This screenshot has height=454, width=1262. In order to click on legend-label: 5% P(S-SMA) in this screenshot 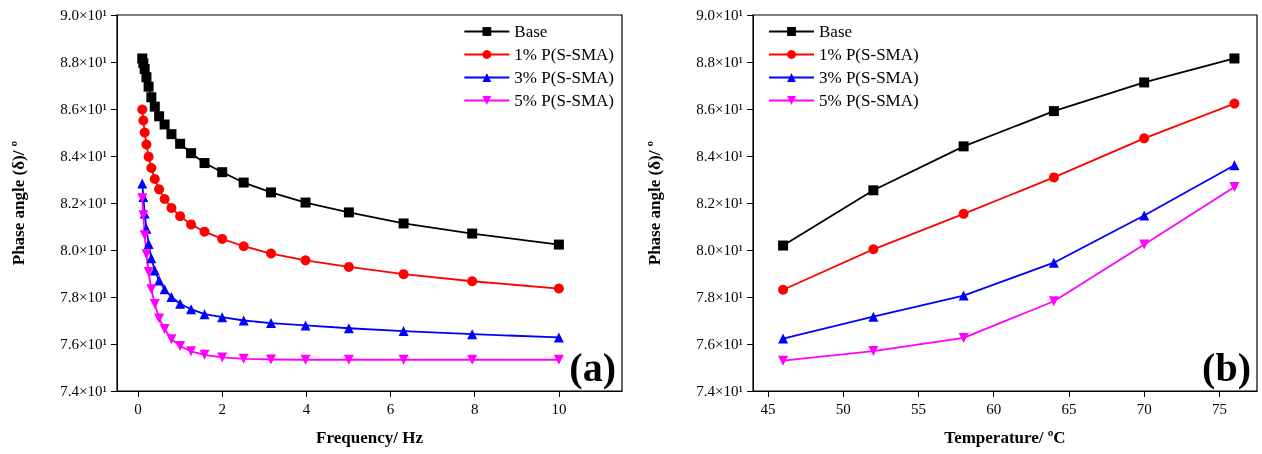, I will do `click(564, 100)`.